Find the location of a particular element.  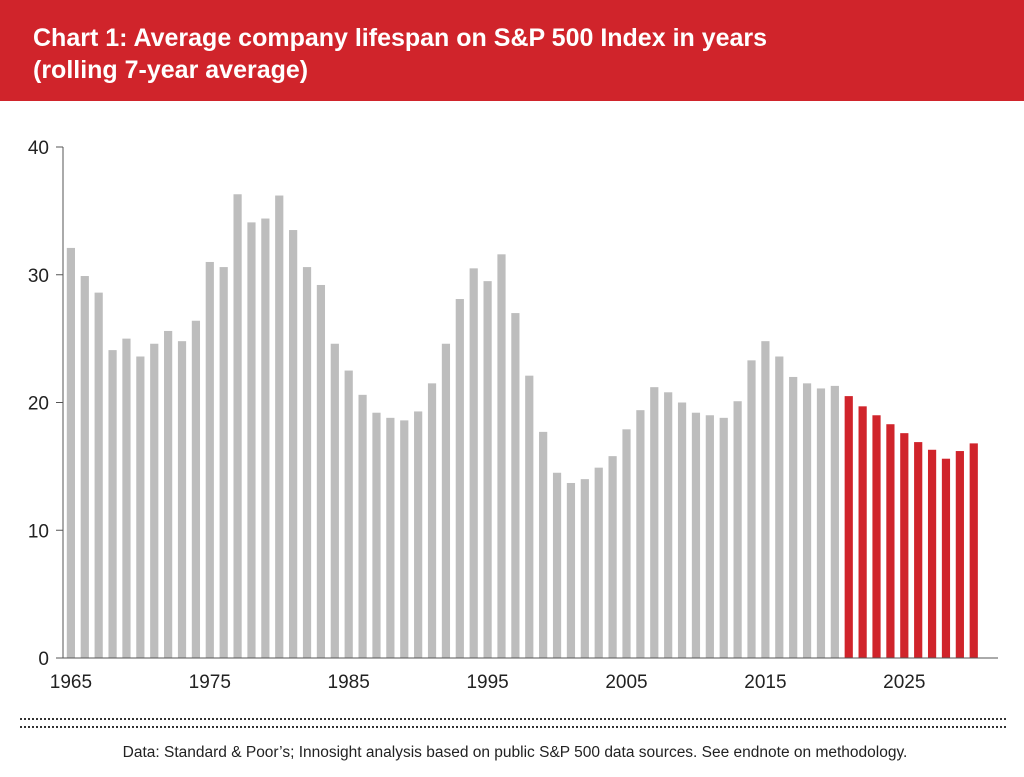

chart-subtitle: (rolling 7-year average) is located at coordinates (171, 70).